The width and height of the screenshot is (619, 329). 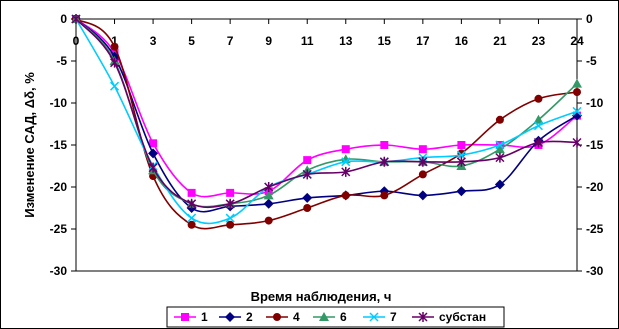 I want to click on legend: 1 2 4 6 7 субстан, so click(x=330, y=317).